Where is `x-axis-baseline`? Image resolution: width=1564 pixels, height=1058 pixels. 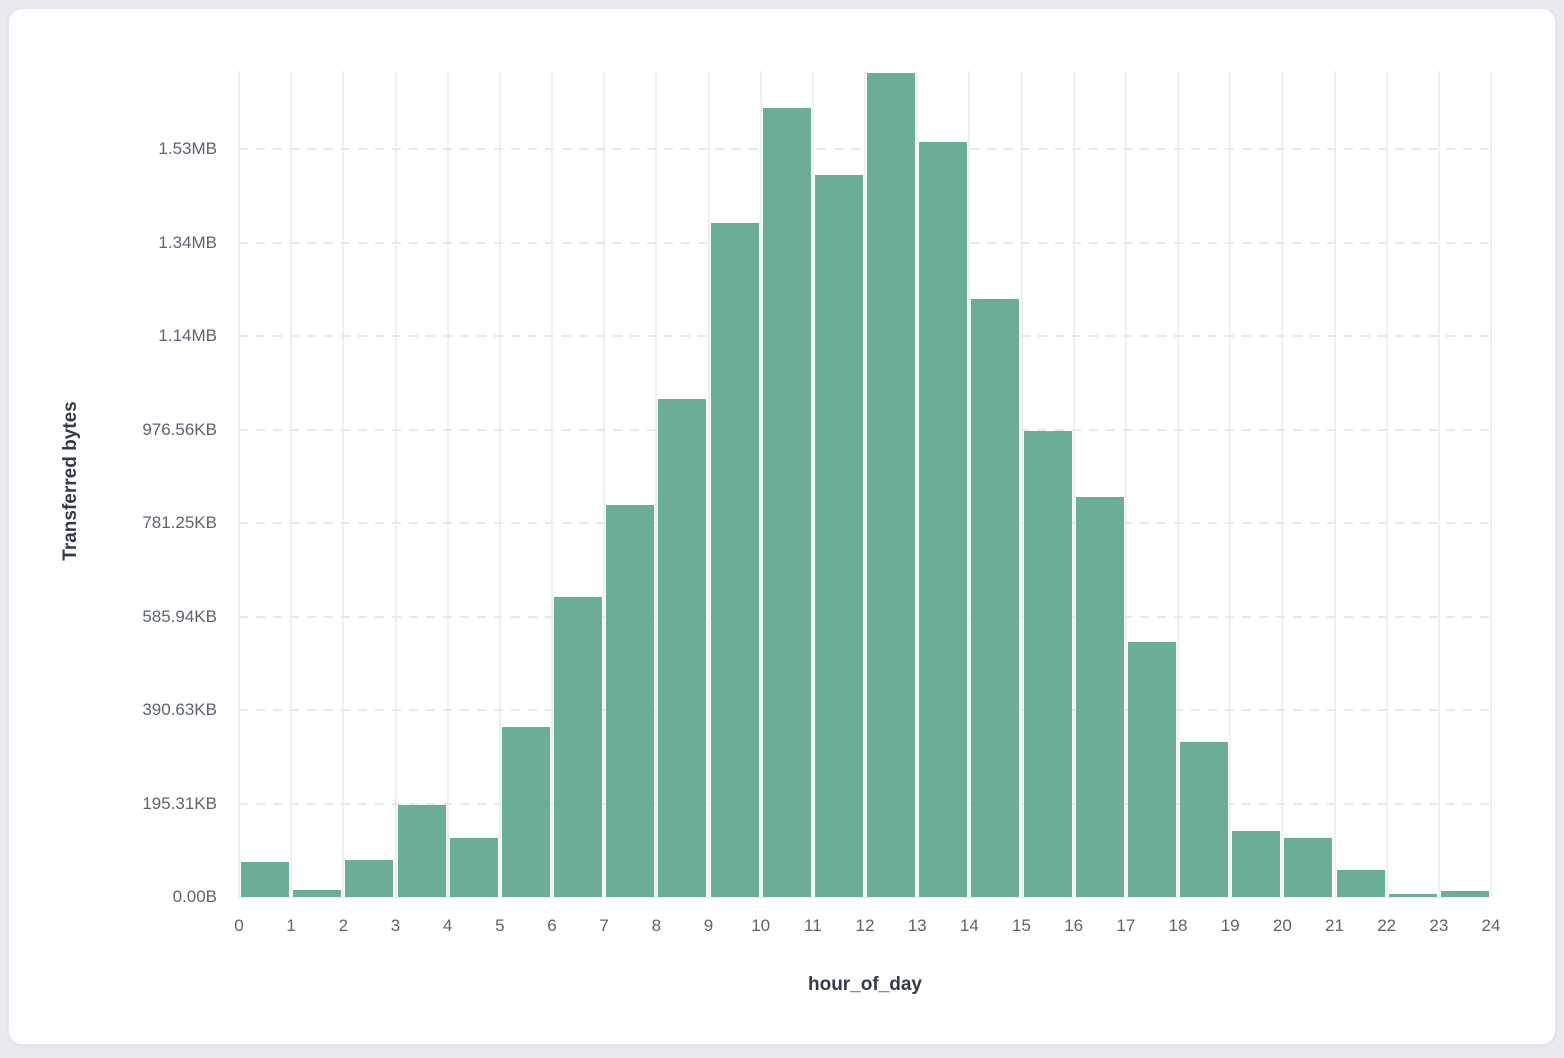 x-axis-baseline is located at coordinates (865, 897).